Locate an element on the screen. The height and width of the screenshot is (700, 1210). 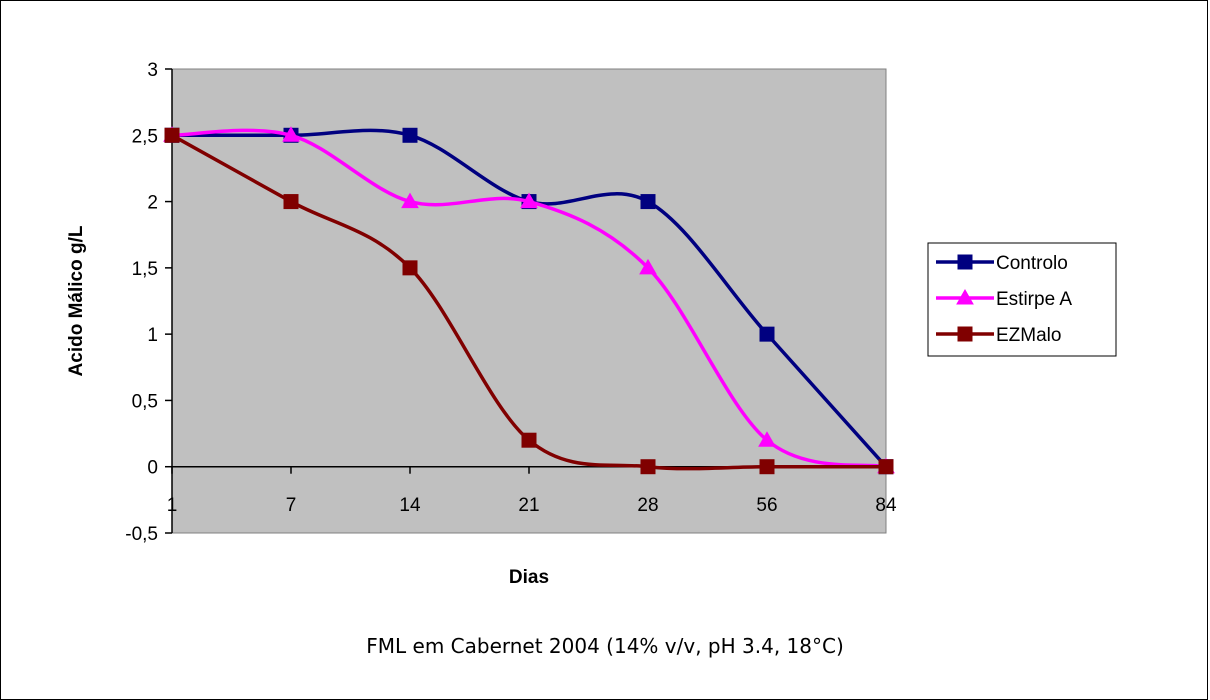
y-tick-label: 1 is located at coordinates (152, 335).